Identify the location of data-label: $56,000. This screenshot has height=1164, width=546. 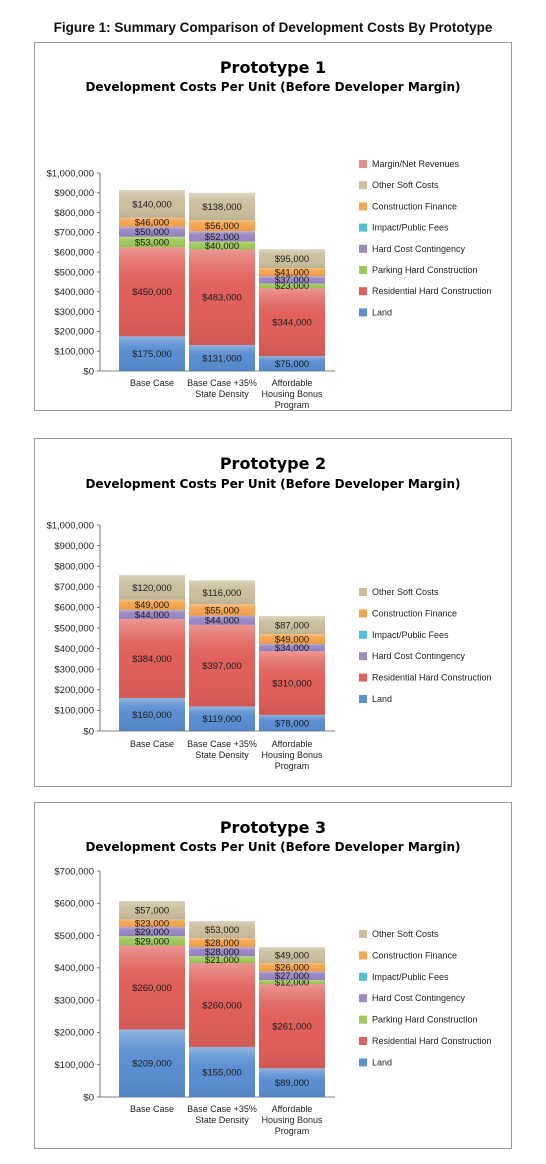
(222, 226).